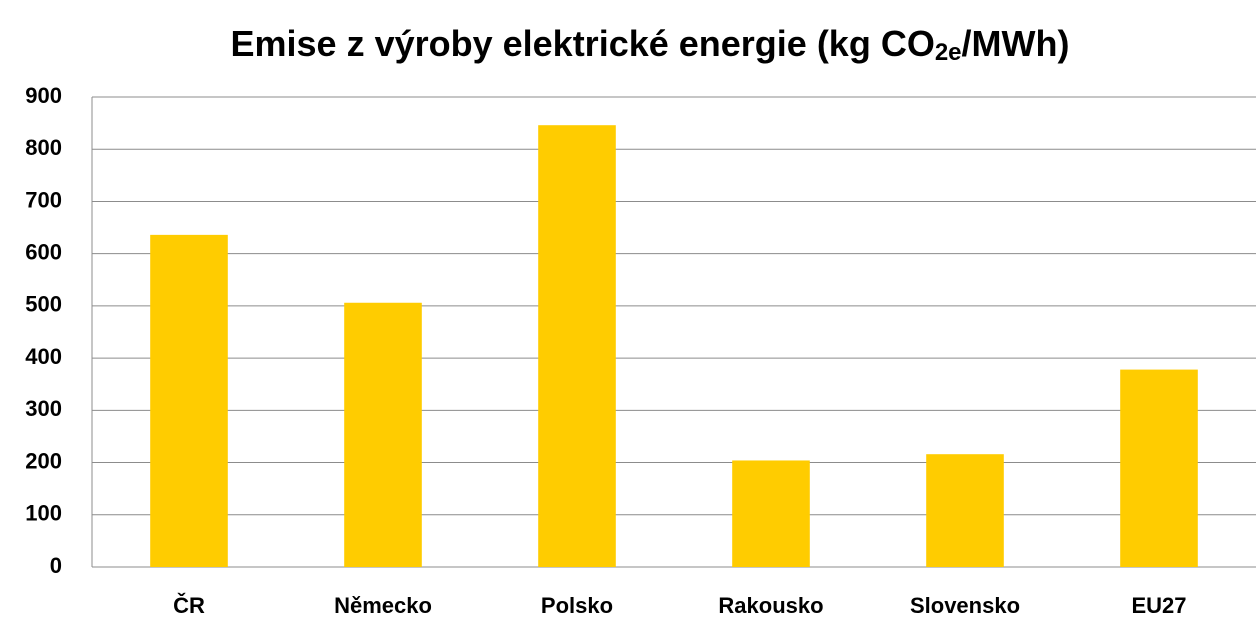 The width and height of the screenshot is (1258, 619). What do you see at coordinates (43, 147) in the screenshot?
I see `y-tick-label: 800` at bounding box center [43, 147].